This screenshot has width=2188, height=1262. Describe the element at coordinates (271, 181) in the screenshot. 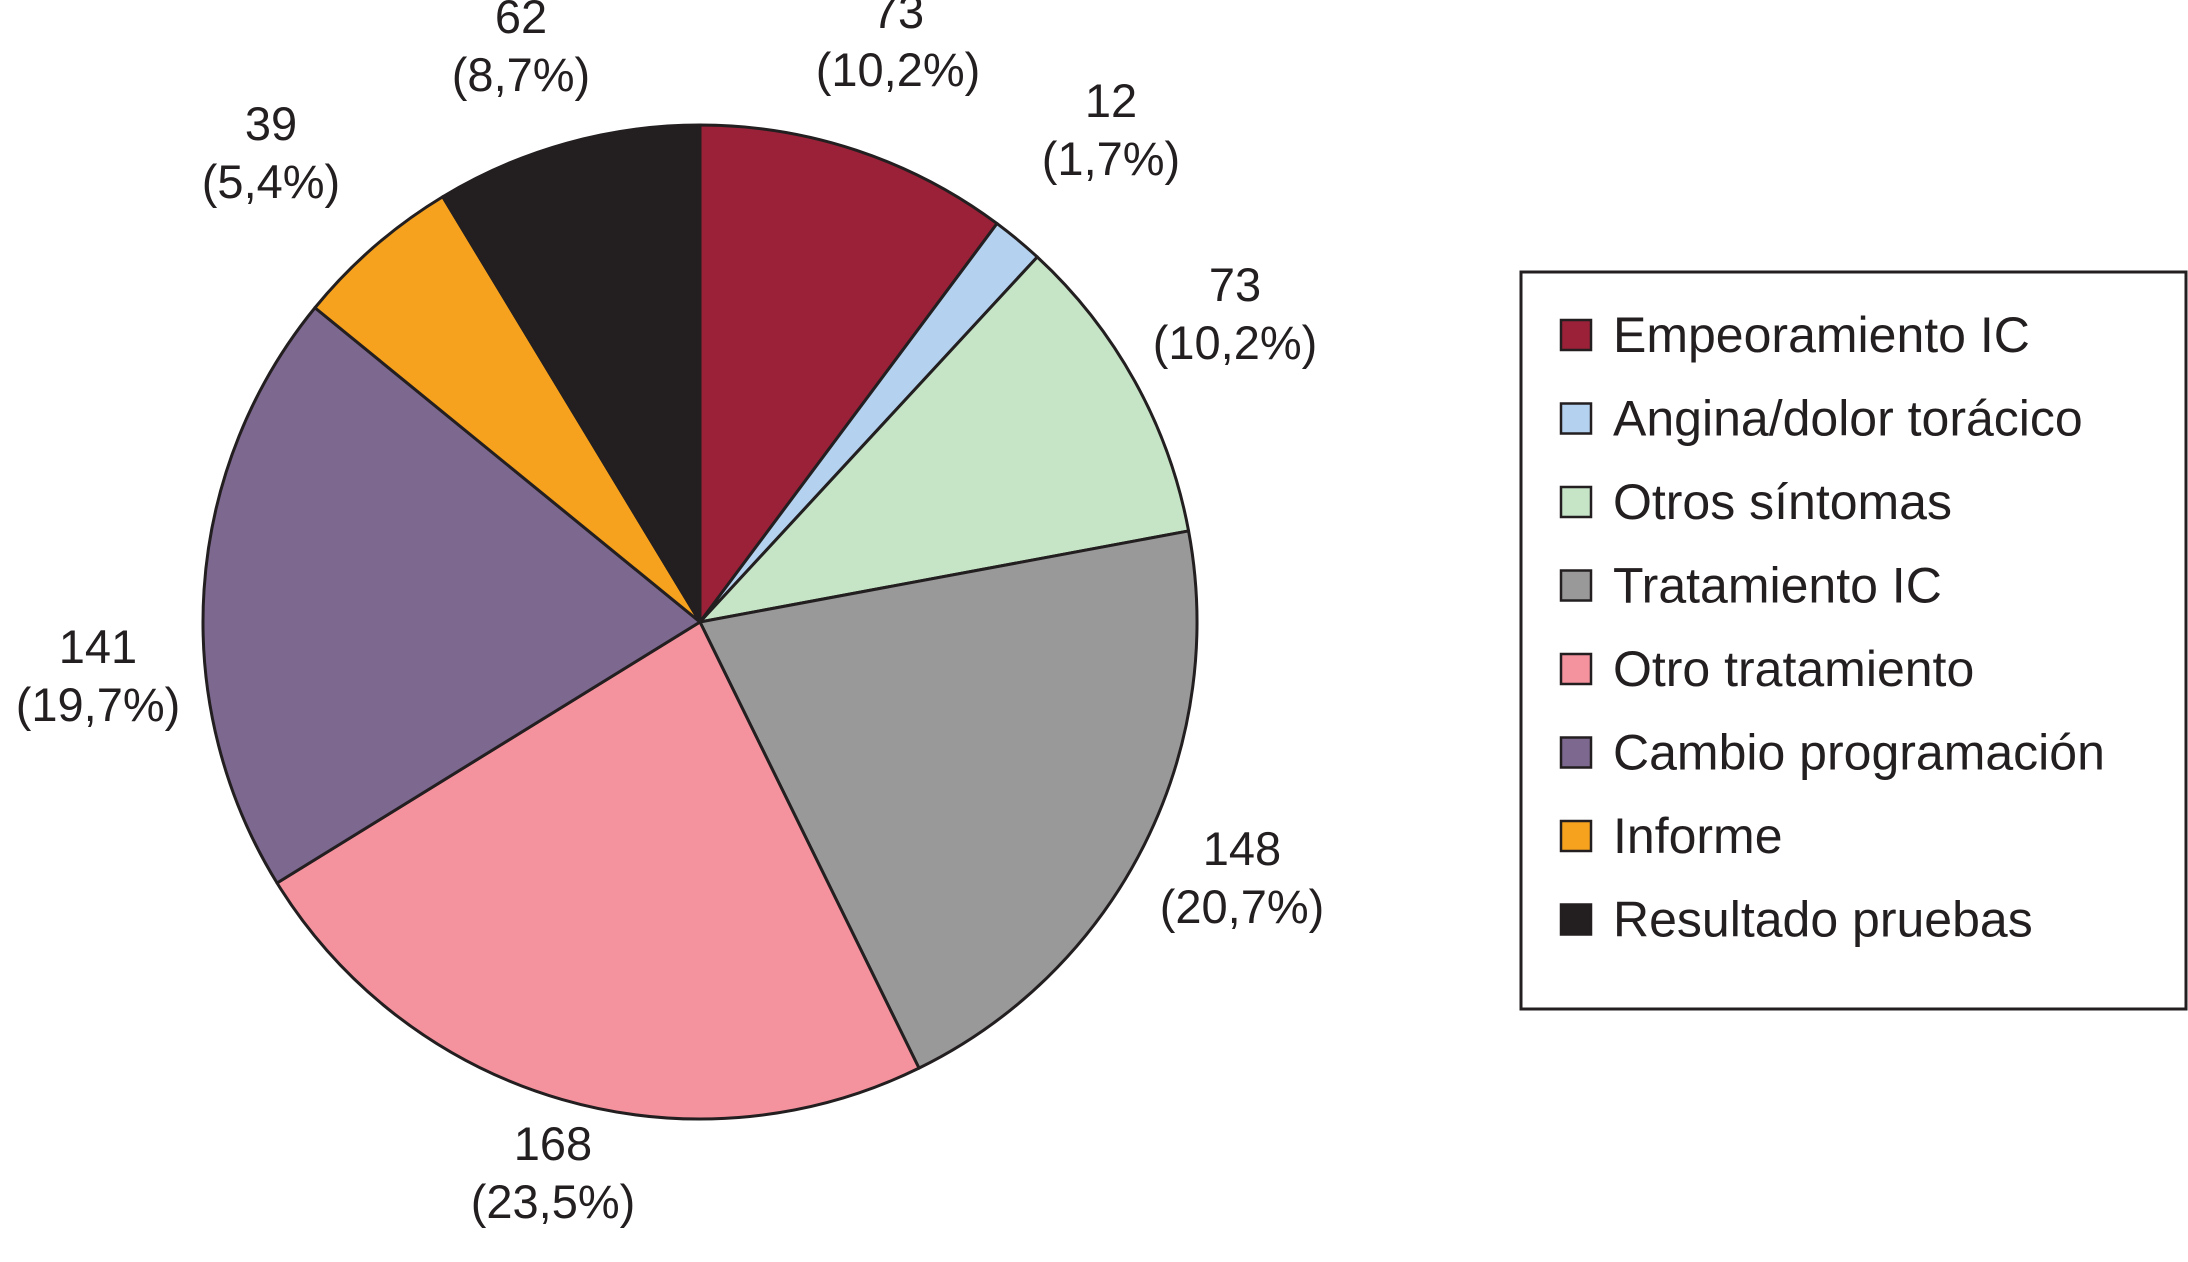

I see `data-label-percent-informe: (5,4%)` at that location.